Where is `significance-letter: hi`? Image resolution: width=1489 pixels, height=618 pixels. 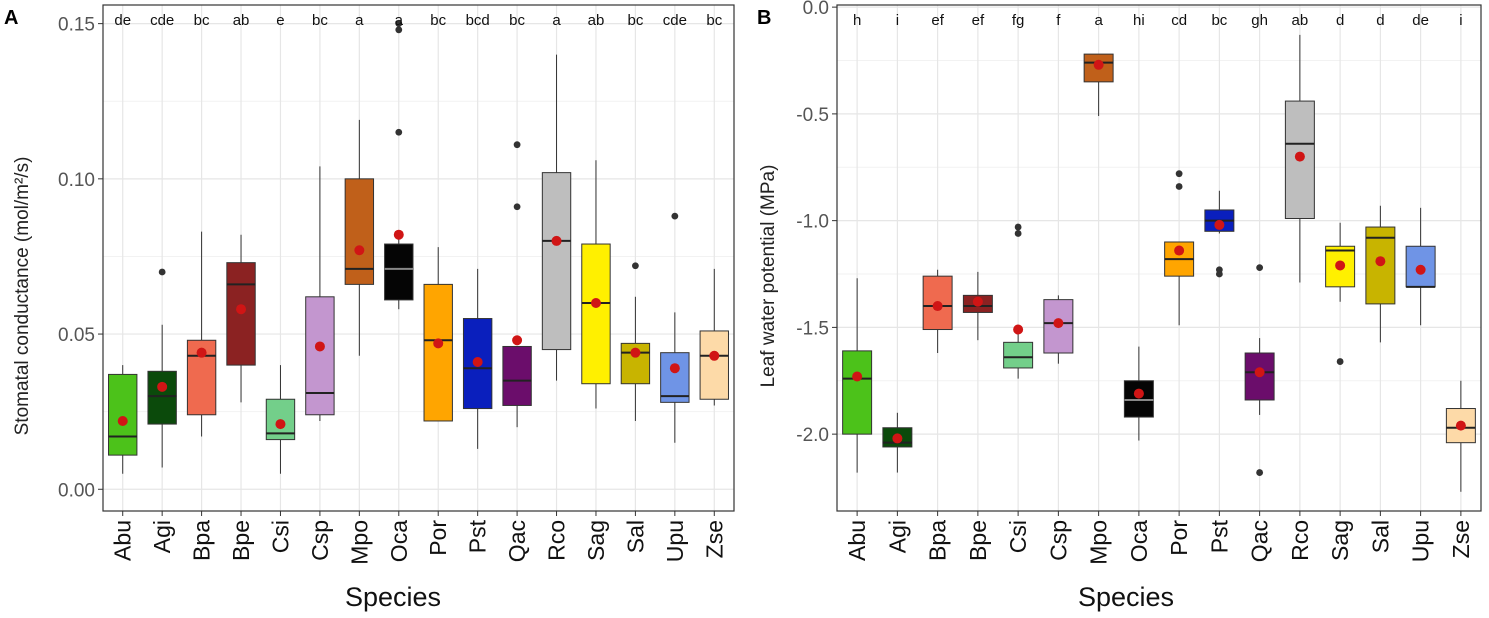 significance-letter: hi is located at coordinates (1139, 20).